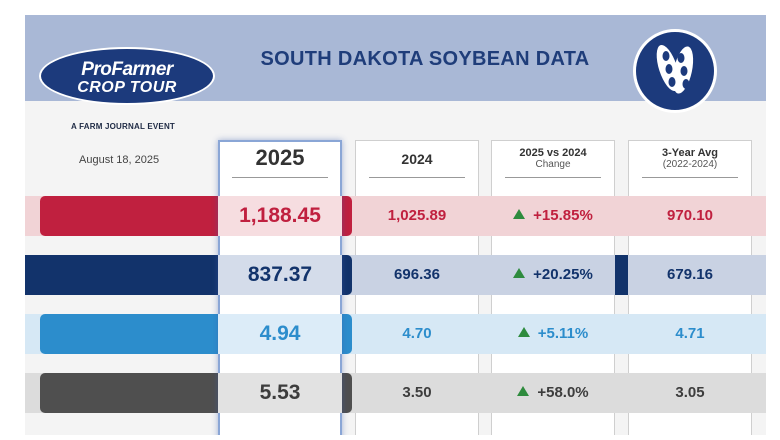  What do you see at coordinates (621, 275) in the screenshot?
I see `row-band-gap` at bounding box center [621, 275].